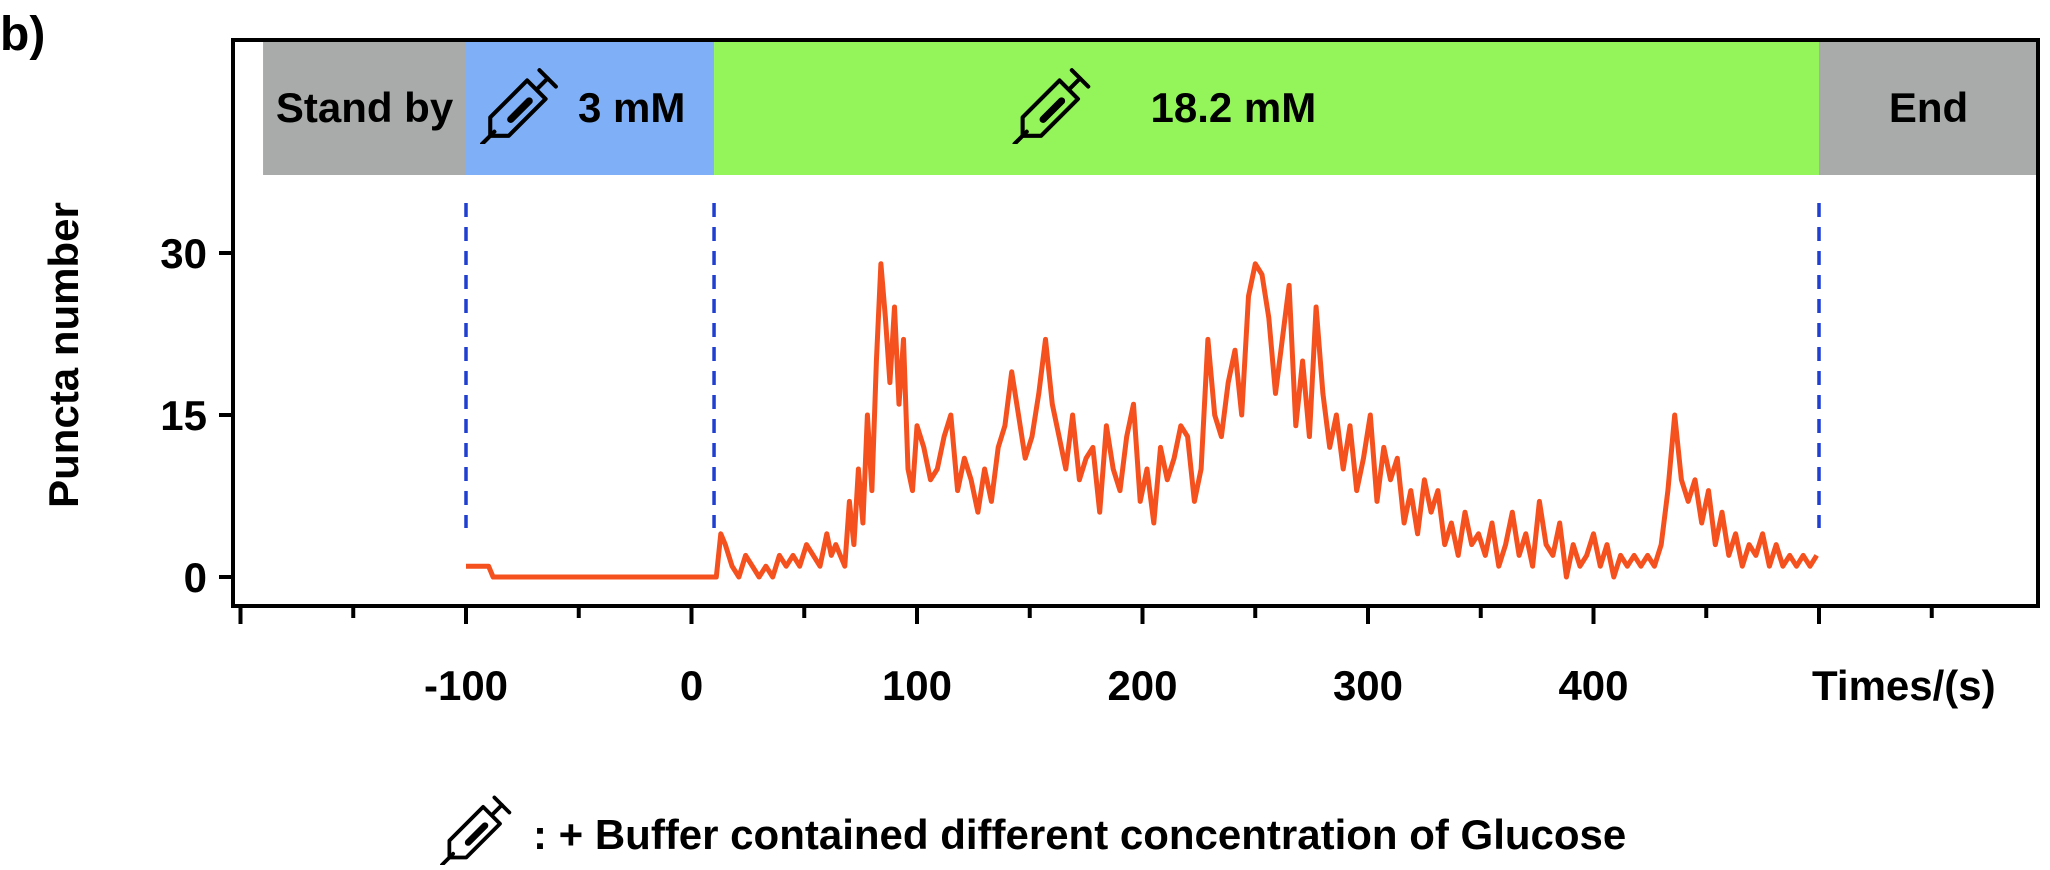 Image resolution: width=2050 pixels, height=870 pixels. I want to click on phase-stand-by-rect, so click(364, 107).